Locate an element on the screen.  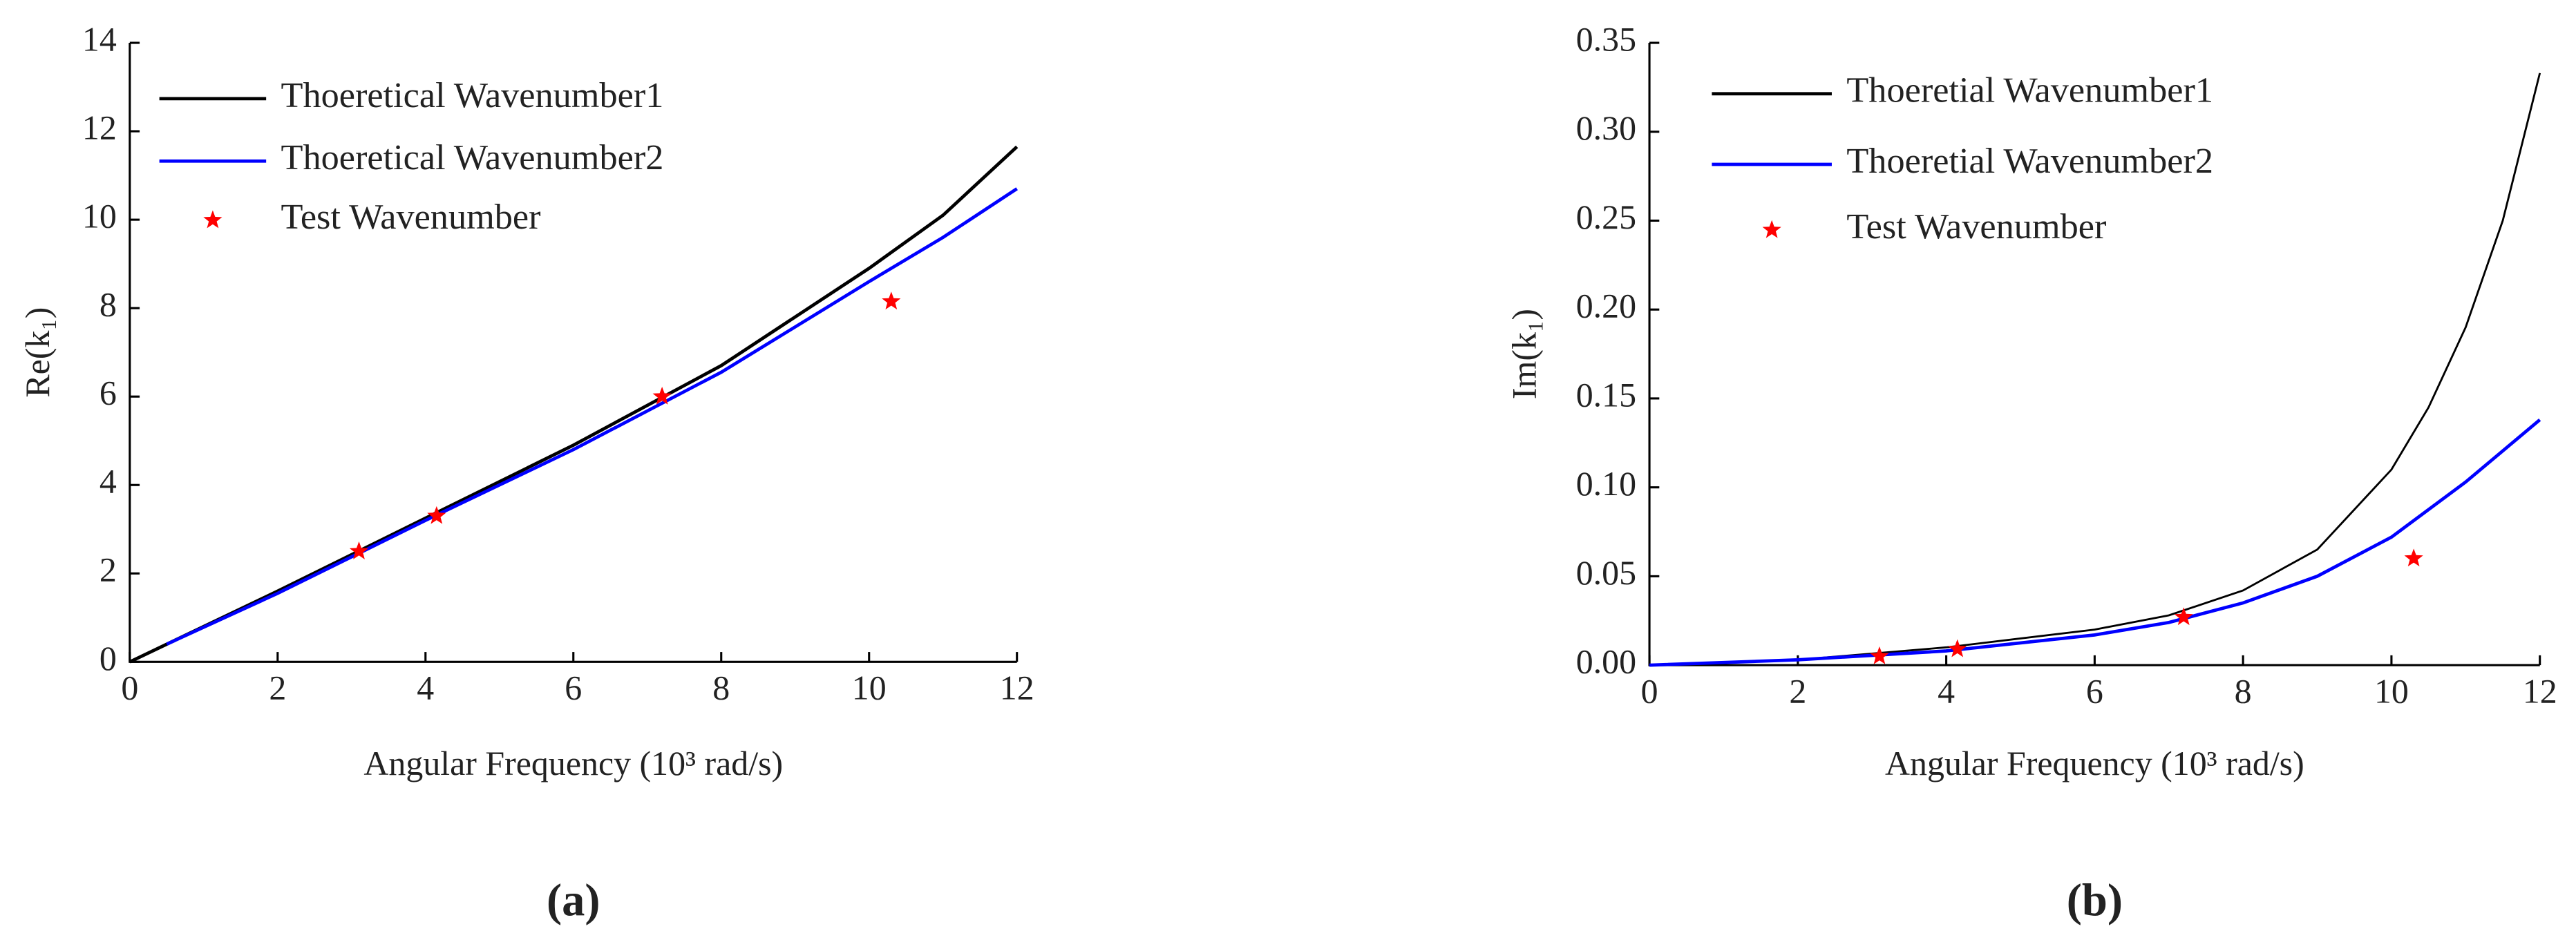
y-tick-label: 0.15 is located at coordinates (1606, 395).